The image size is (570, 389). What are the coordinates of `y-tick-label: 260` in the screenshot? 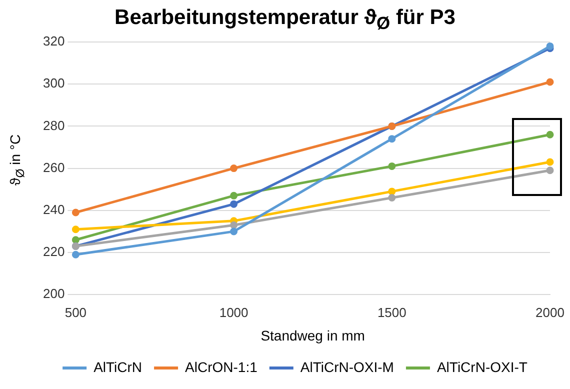 It's located at (53, 167).